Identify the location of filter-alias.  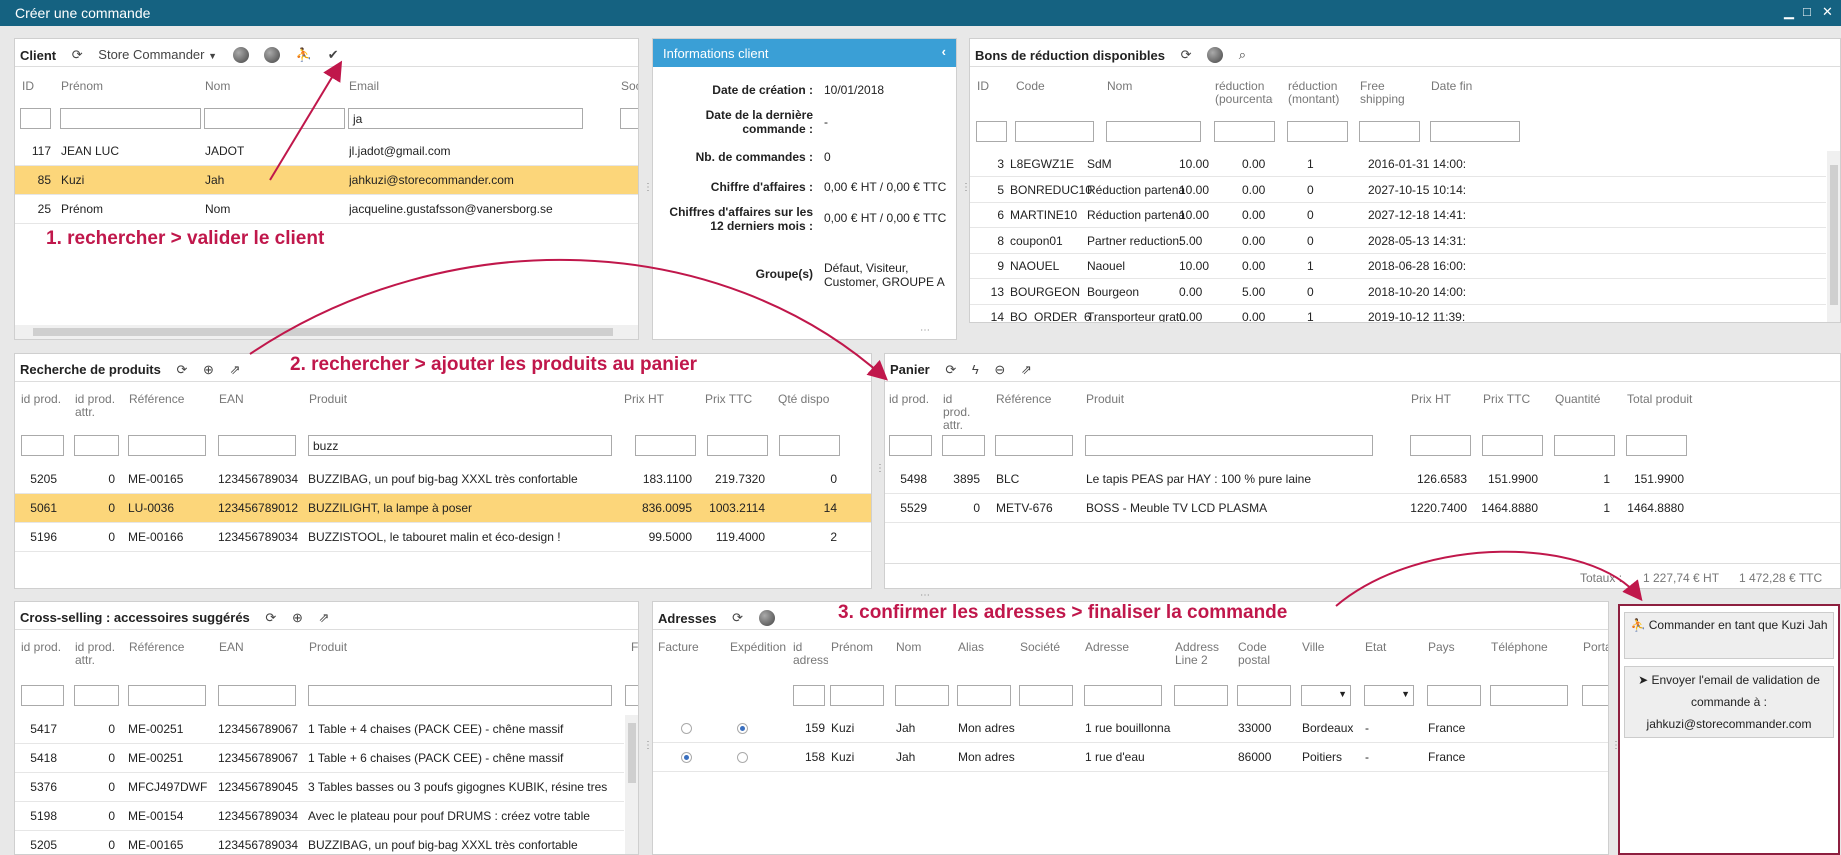
(984, 695).